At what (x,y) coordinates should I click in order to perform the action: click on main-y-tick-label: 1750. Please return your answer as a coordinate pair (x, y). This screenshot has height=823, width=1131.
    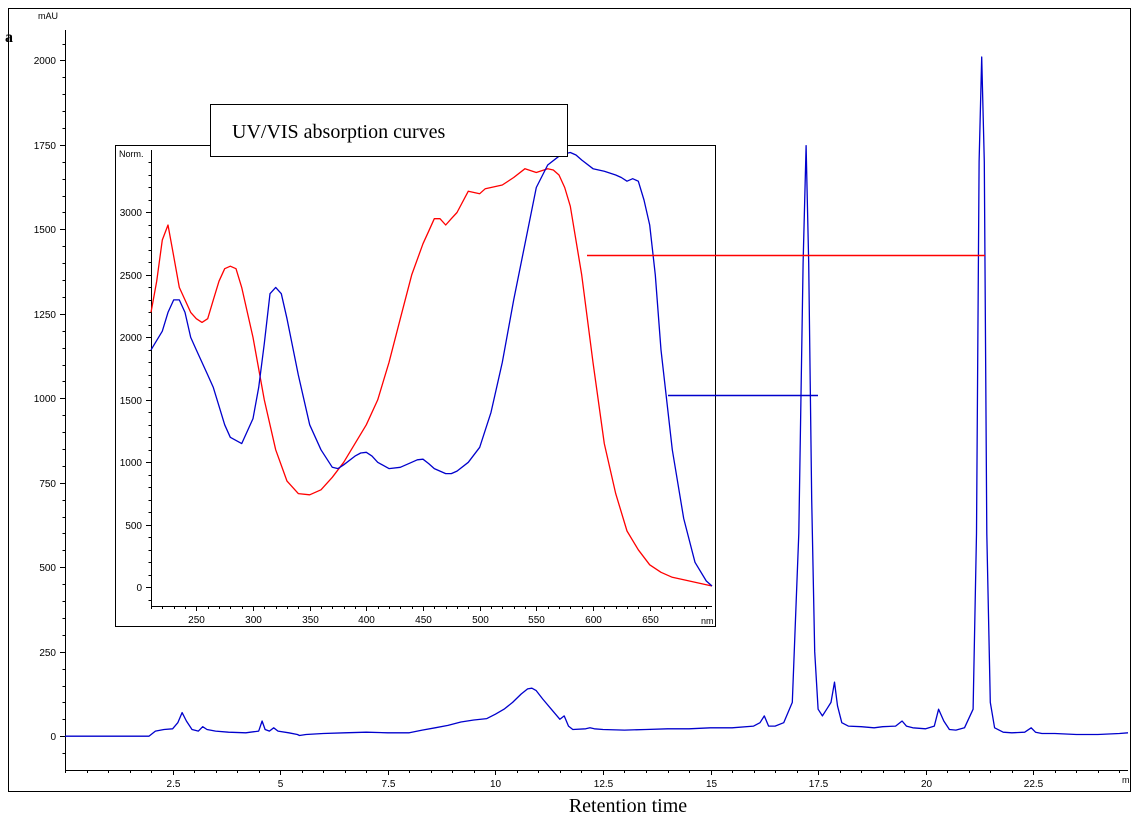
    Looking at the image, I should click on (45, 146).